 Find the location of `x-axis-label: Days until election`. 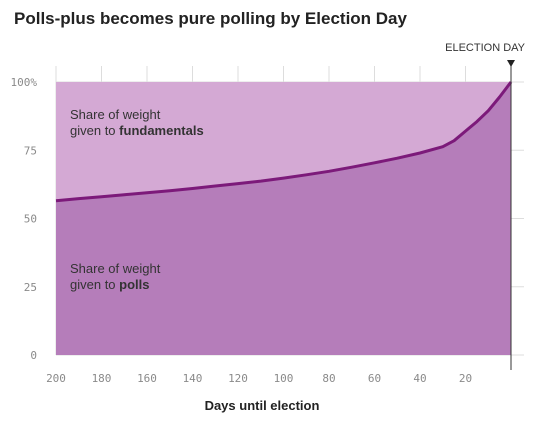

x-axis-label: Days until election is located at coordinates (262, 405).